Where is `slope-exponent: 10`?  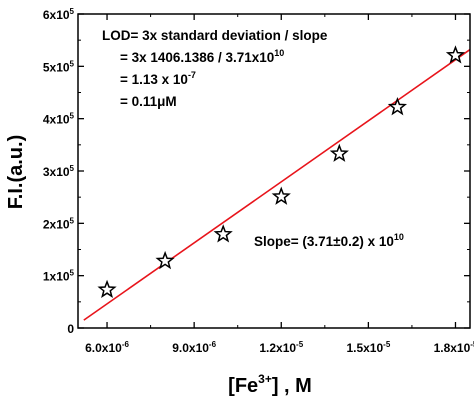
slope-exponent: 10 is located at coordinates (399, 237).